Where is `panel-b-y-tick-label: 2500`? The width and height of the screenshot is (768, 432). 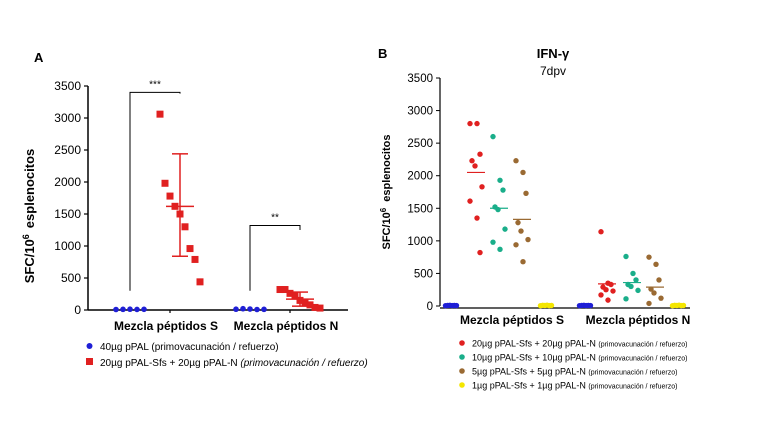
panel-b-y-tick-label: 2500 is located at coordinates (420, 144).